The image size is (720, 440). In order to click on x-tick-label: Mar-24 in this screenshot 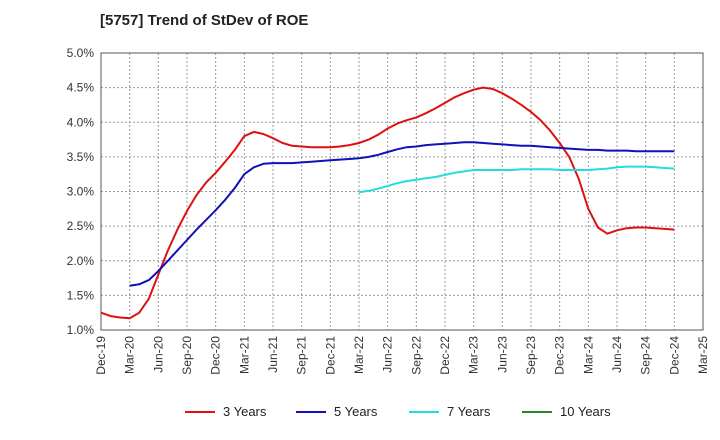, I will do `click(588, 355)`.